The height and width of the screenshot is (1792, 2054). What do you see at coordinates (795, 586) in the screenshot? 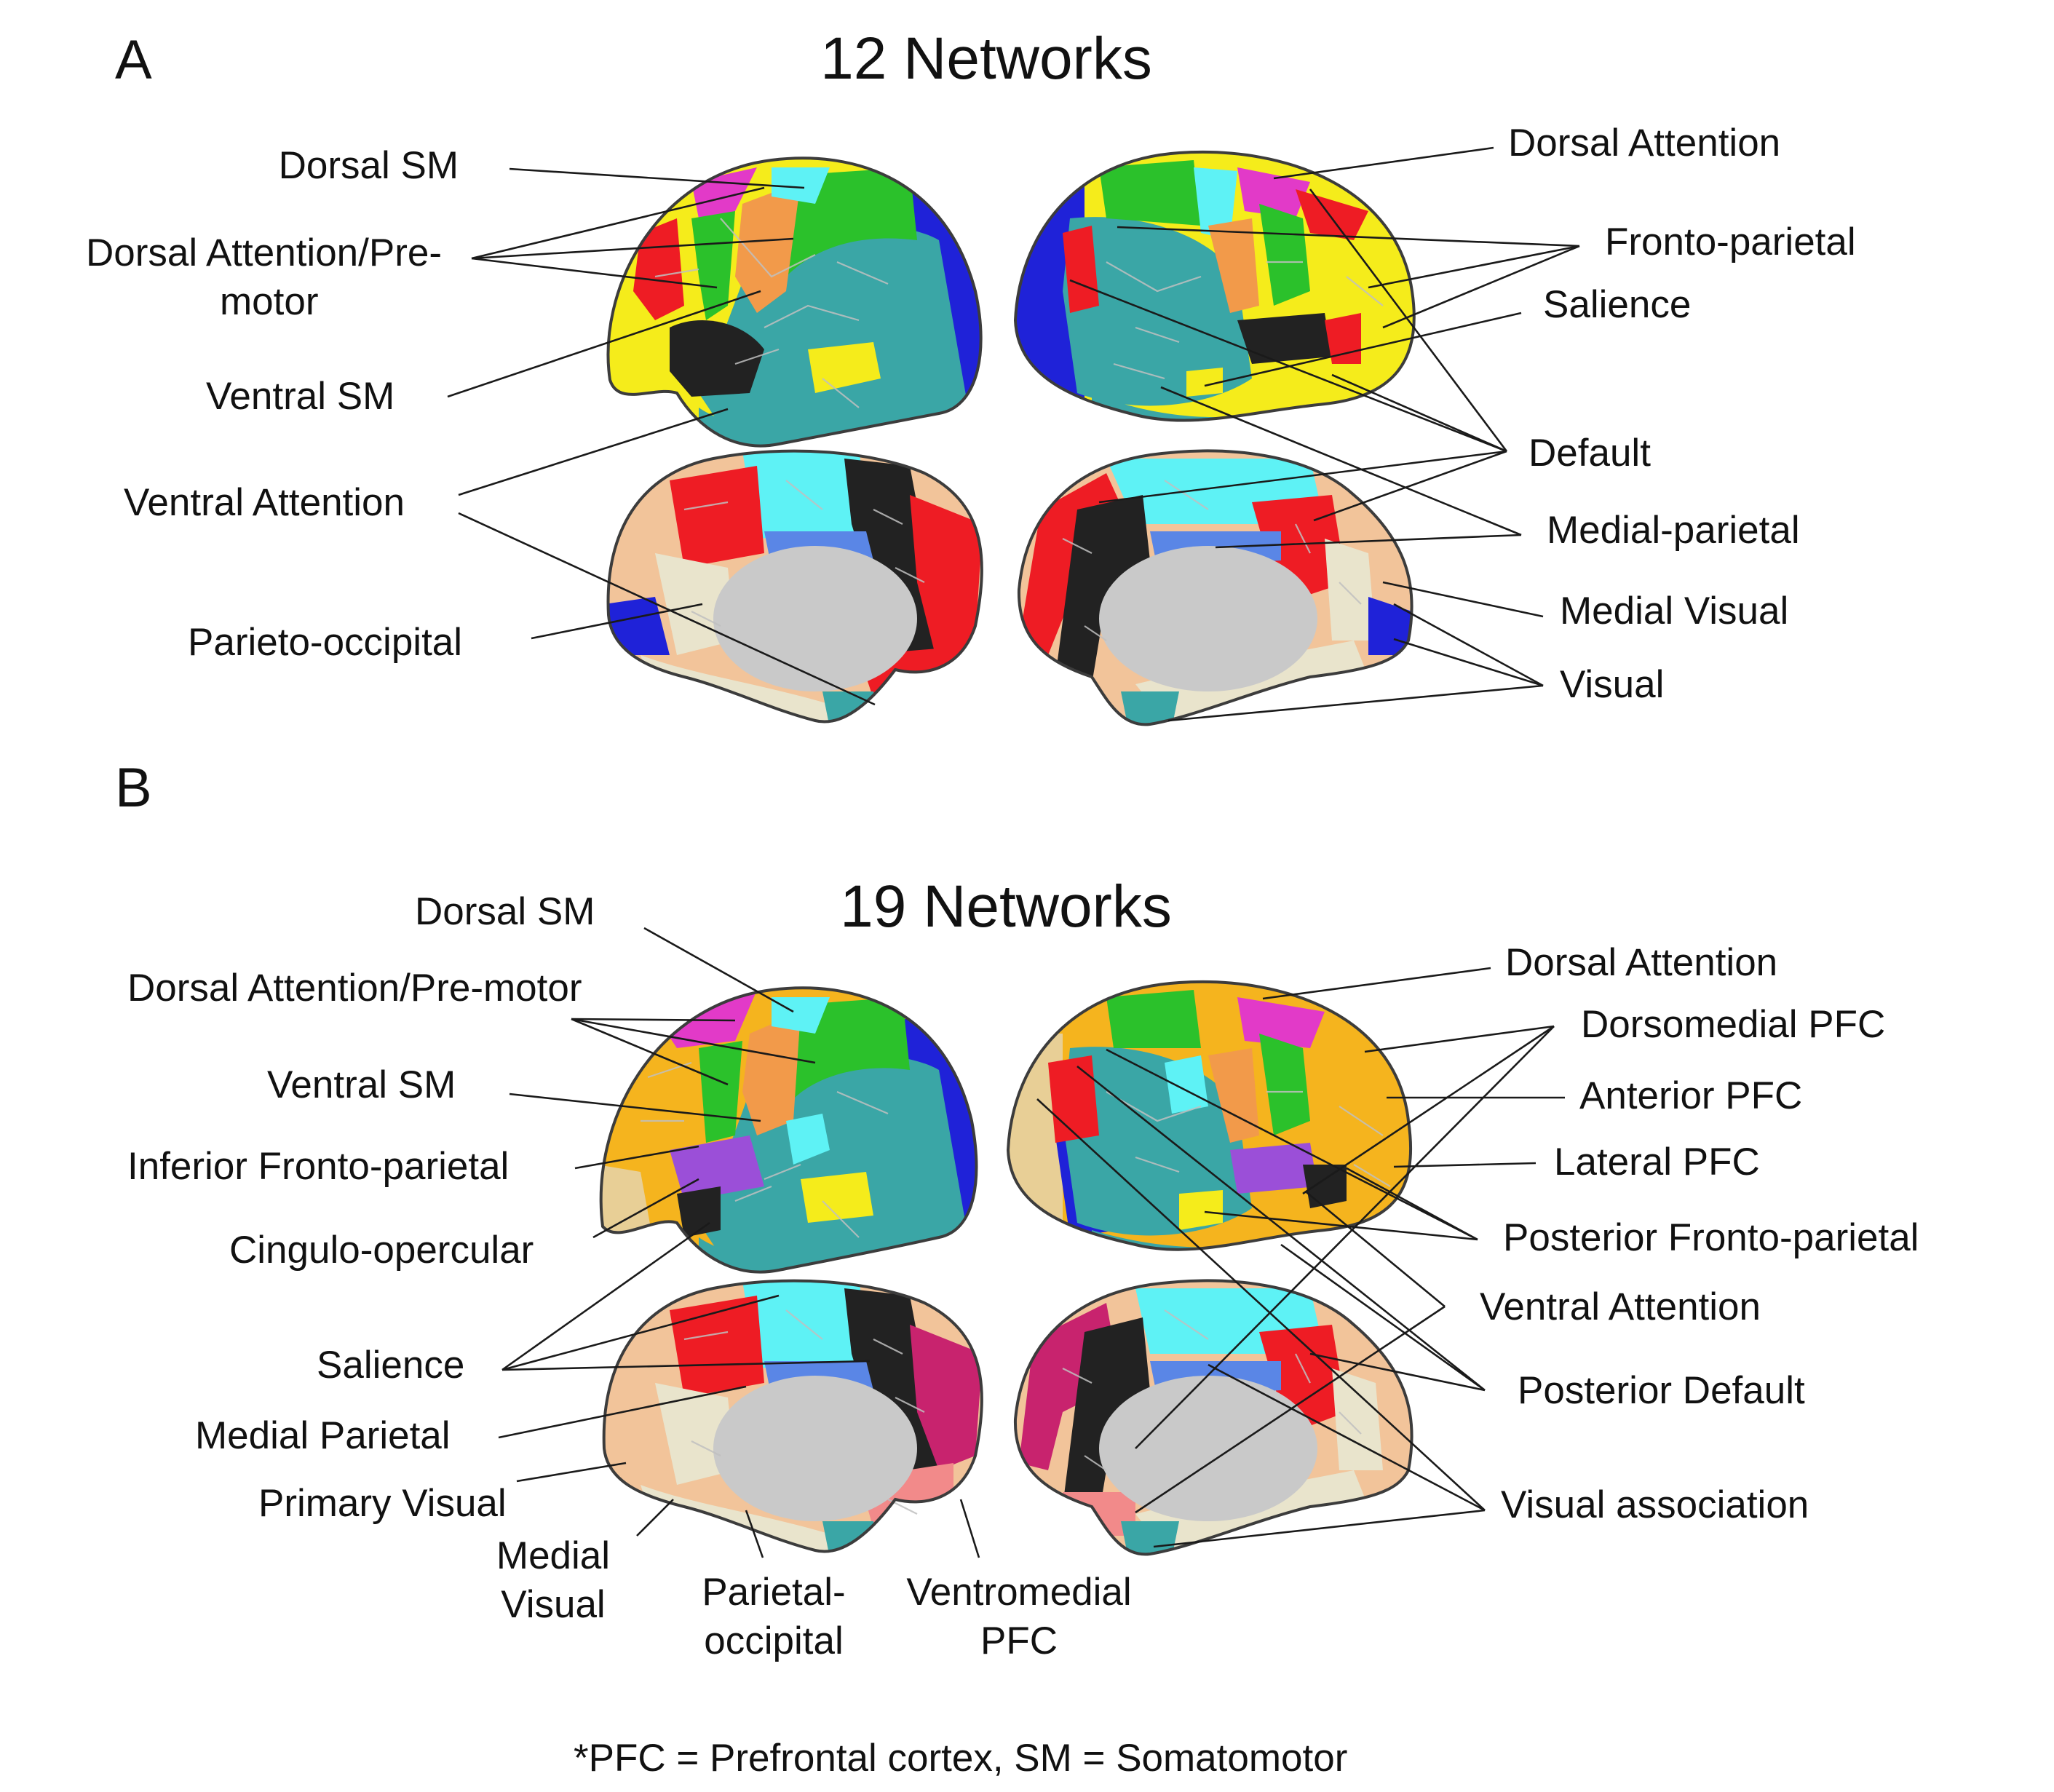
I see `brain-a-left-medial` at bounding box center [795, 586].